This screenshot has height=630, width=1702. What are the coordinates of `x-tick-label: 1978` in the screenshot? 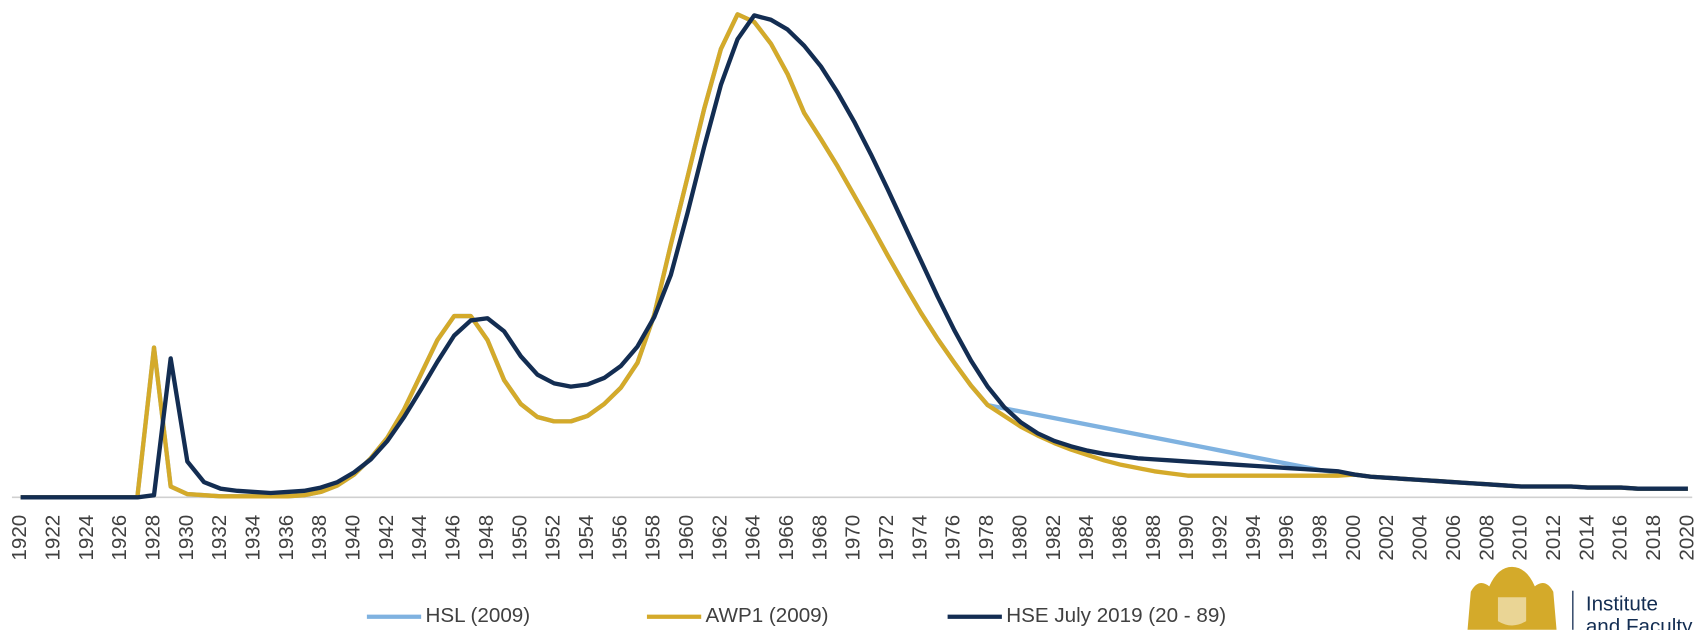 It's located at (986, 538).